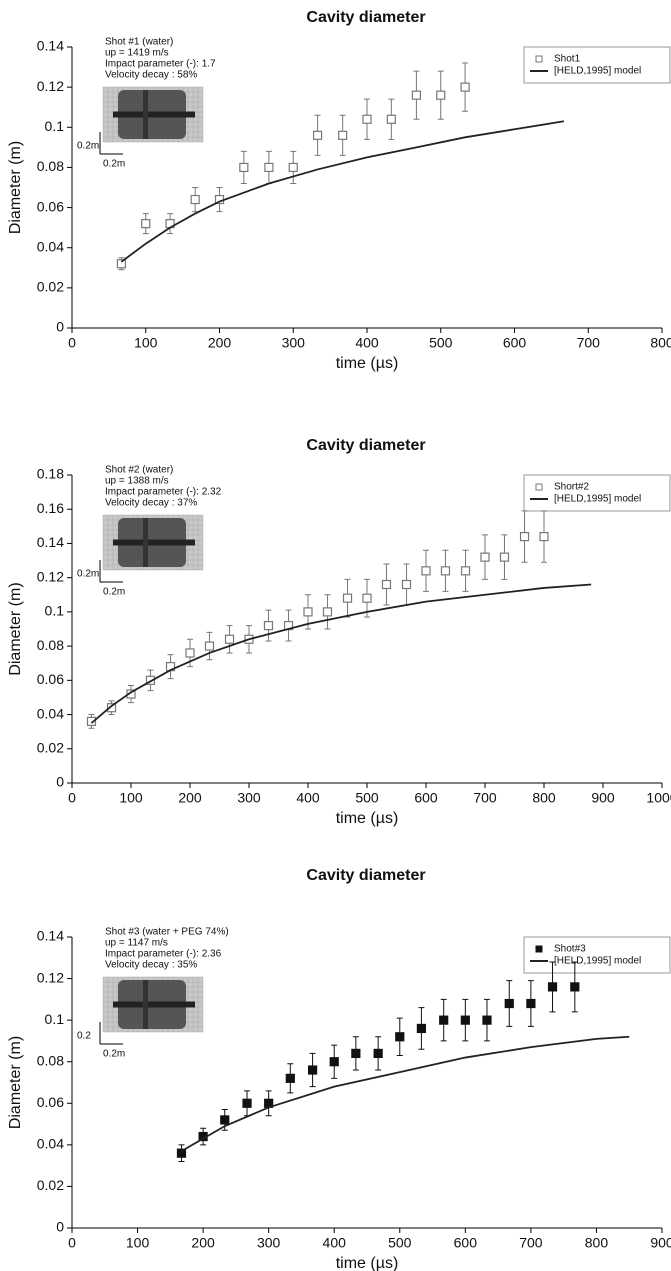 This screenshot has width=671, height=1271. I want to click on legend-label: Short#2, so click(571, 487).